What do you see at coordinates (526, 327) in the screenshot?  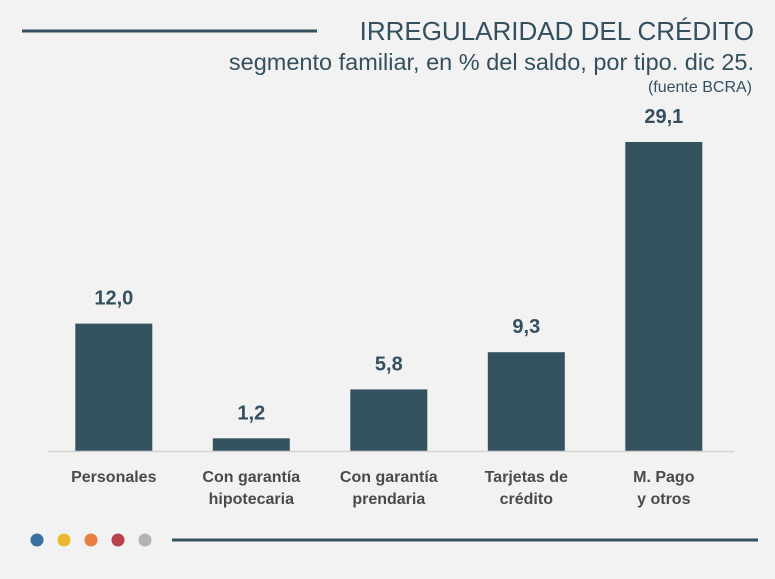 I see `value-label-4: 9,3` at bounding box center [526, 327].